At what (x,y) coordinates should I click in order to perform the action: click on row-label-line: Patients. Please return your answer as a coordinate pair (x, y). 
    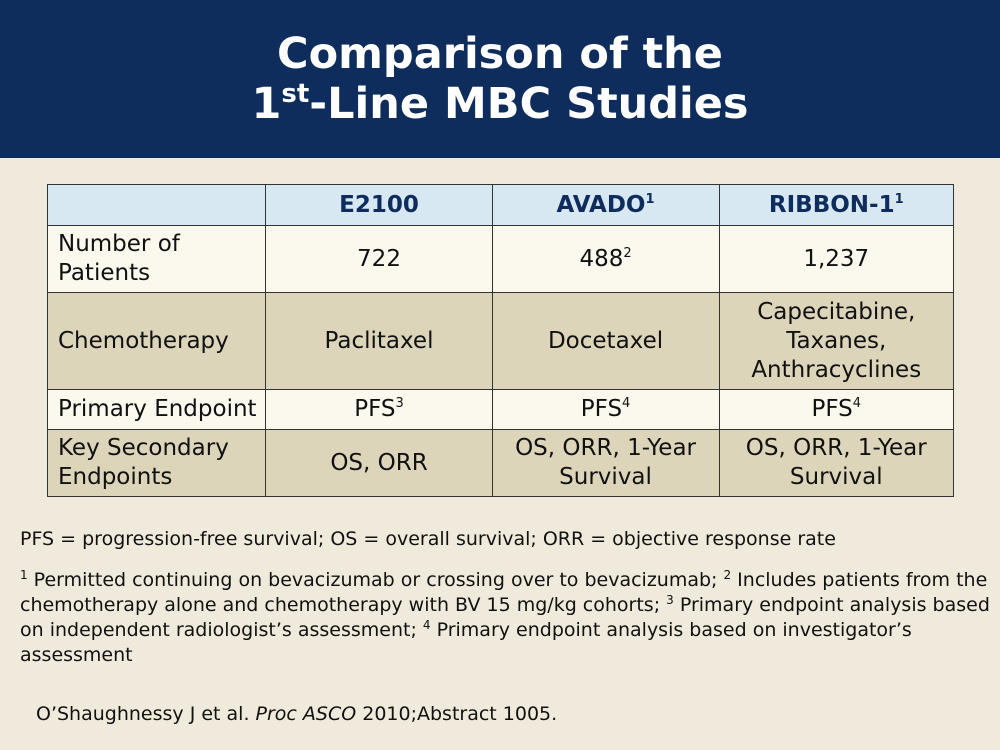
    Looking at the image, I should click on (104, 273).